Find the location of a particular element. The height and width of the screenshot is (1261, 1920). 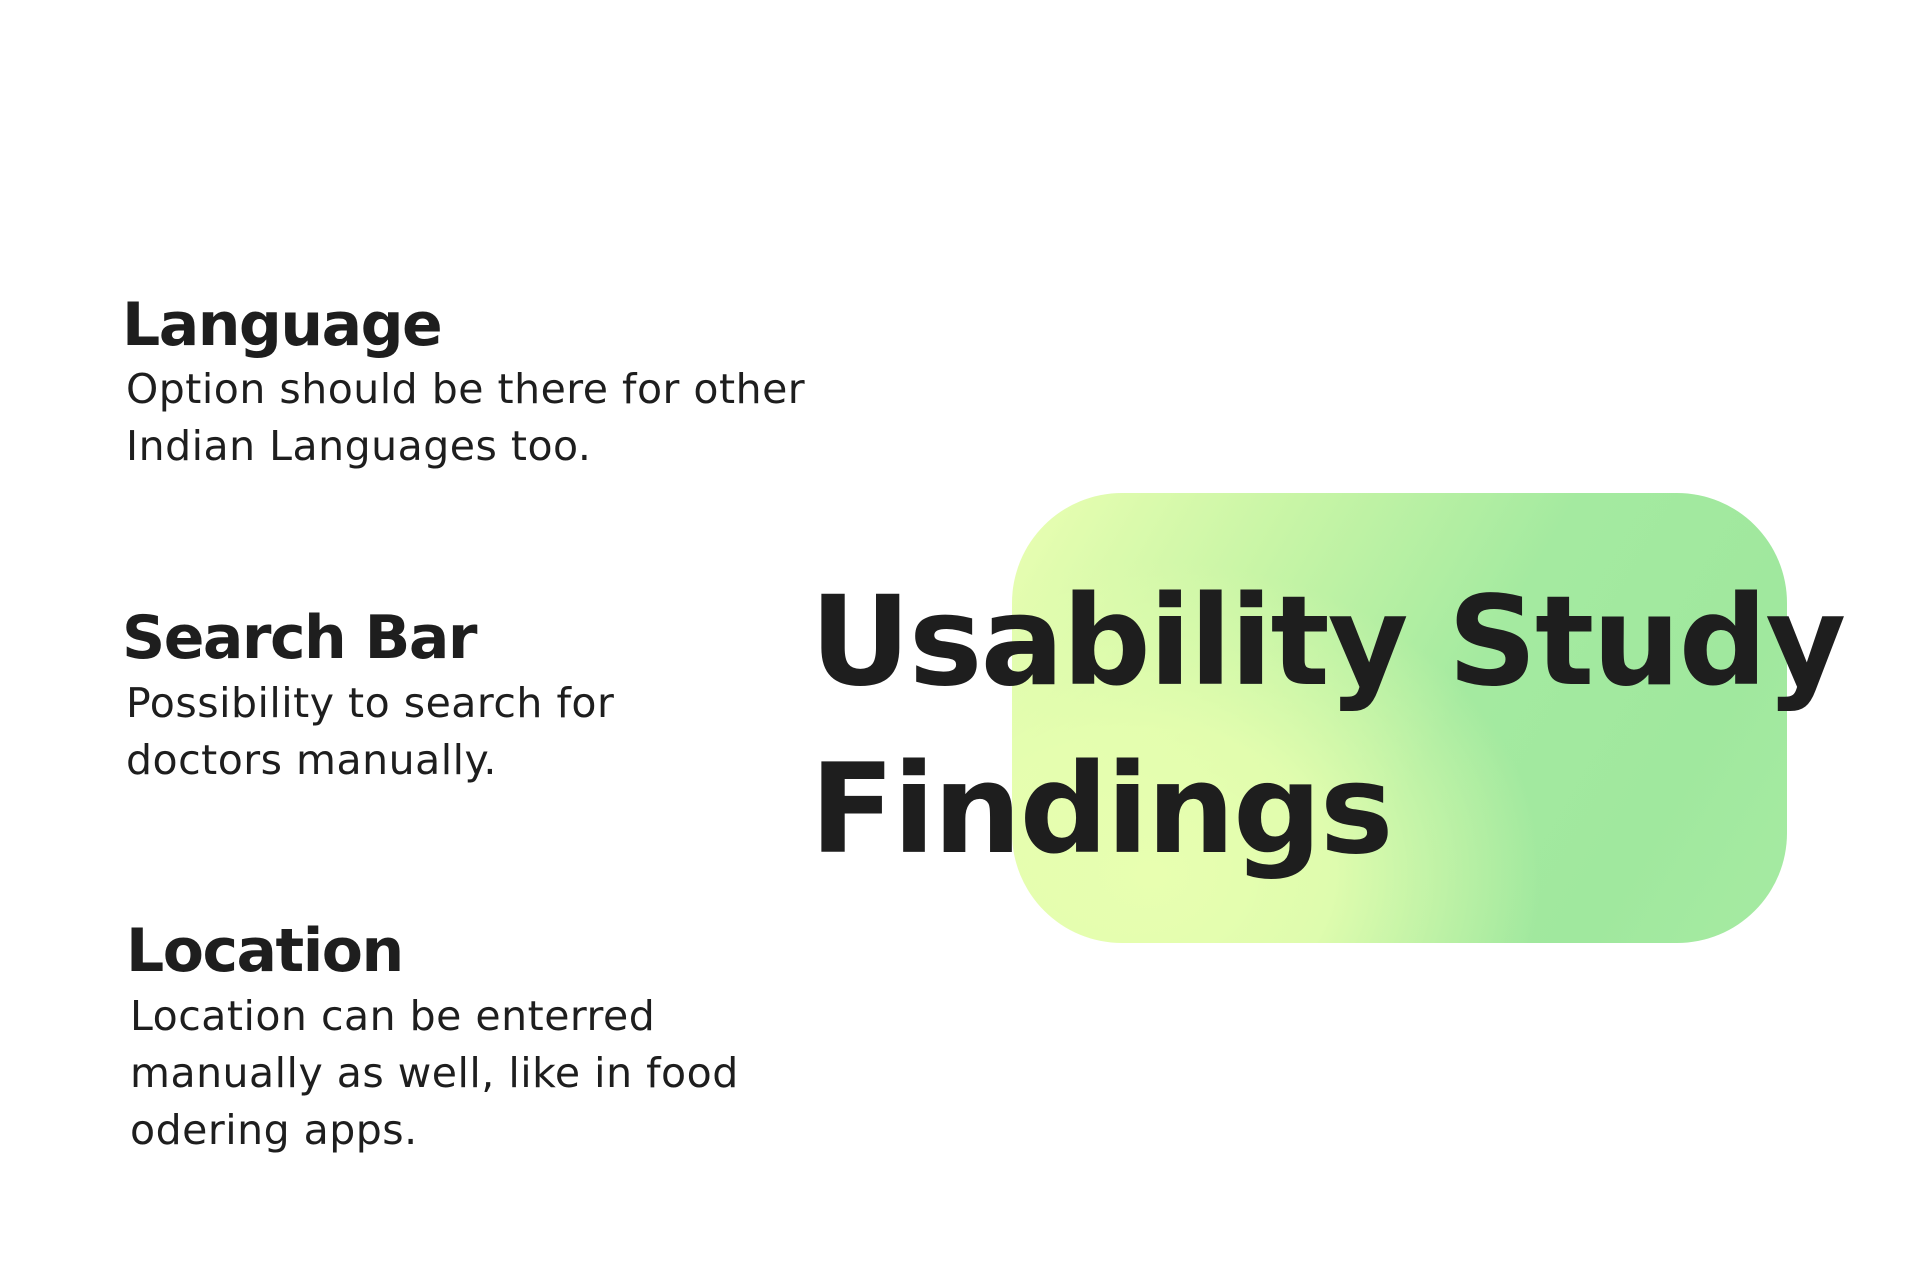

hero-gradient-card is located at coordinates (1399, 718).